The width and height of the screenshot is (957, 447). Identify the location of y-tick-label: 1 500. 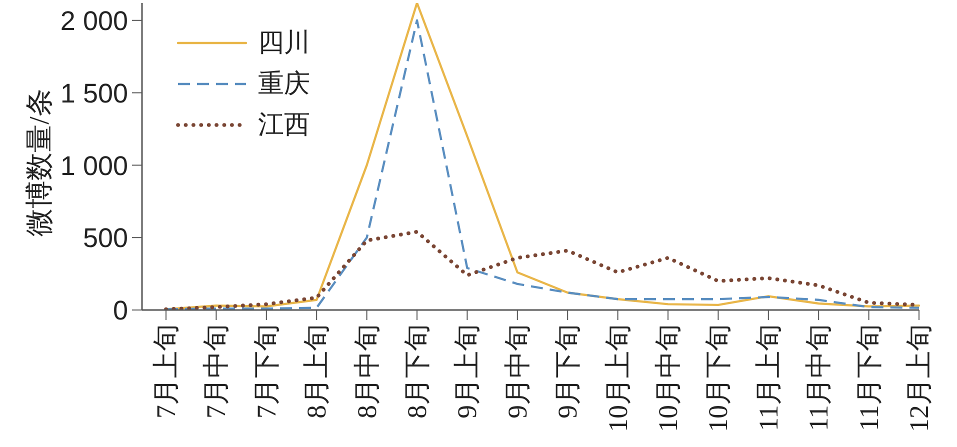
(94, 93).